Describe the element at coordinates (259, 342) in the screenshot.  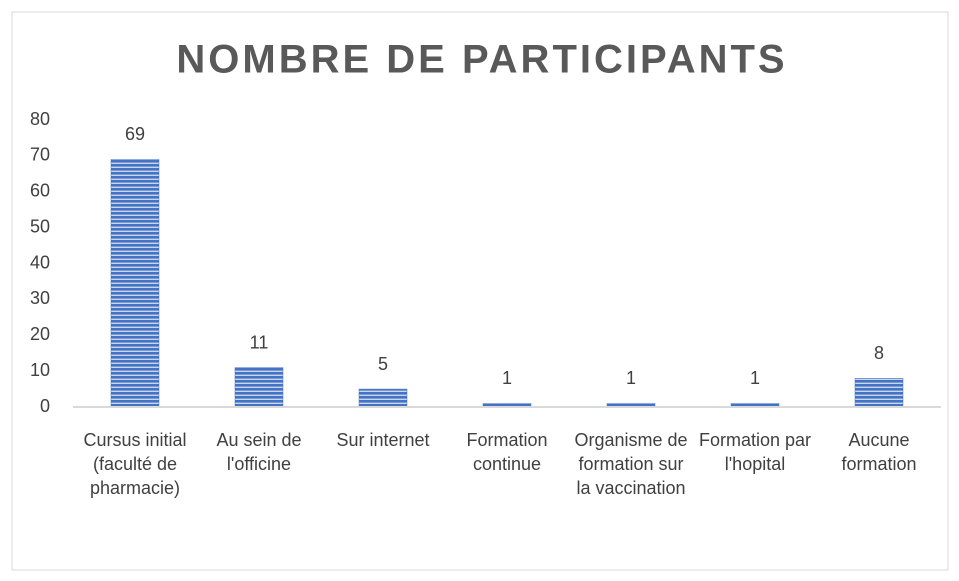
I see `data-label: 11` at that location.